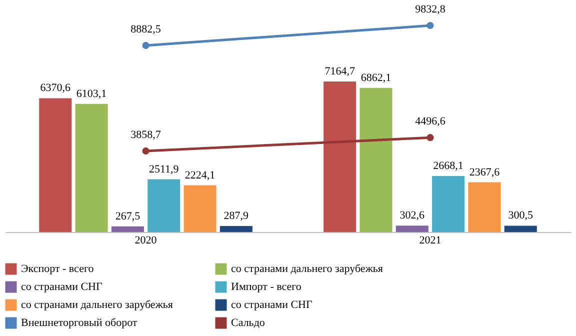 This screenshot has width=576, height=336. What do you see at coordinates (430, 122) in the screenshot?
I see `data-label: 4496,6` at bounding box center [430, 122].